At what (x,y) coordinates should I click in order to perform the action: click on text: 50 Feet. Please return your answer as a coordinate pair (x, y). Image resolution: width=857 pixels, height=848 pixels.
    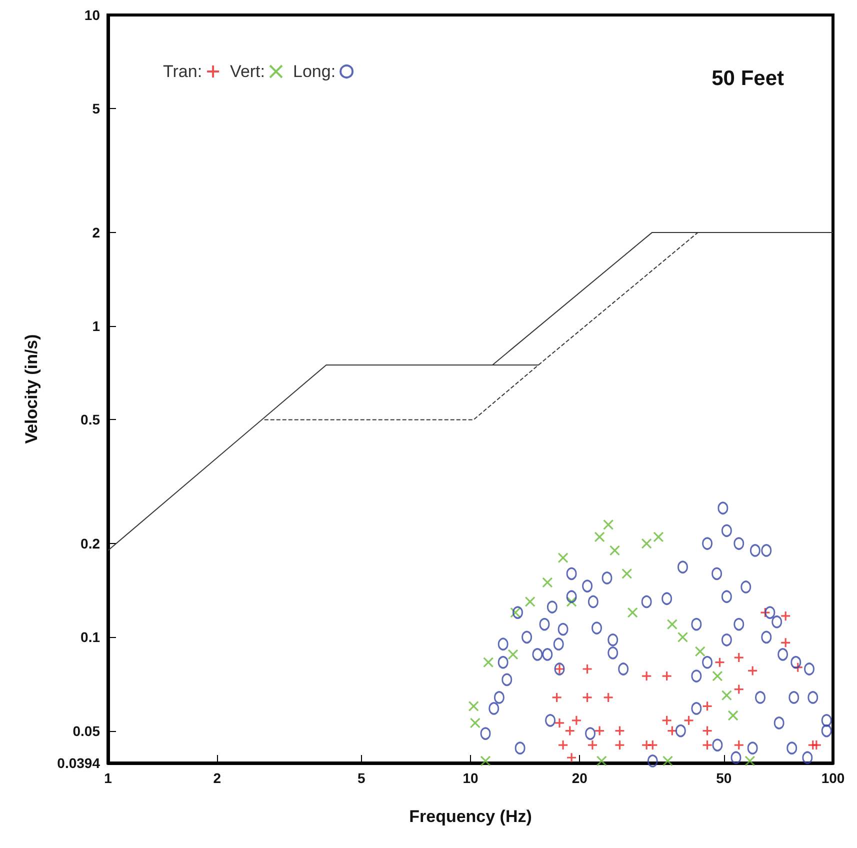
    Looking at the image, I should click on (748, 78).